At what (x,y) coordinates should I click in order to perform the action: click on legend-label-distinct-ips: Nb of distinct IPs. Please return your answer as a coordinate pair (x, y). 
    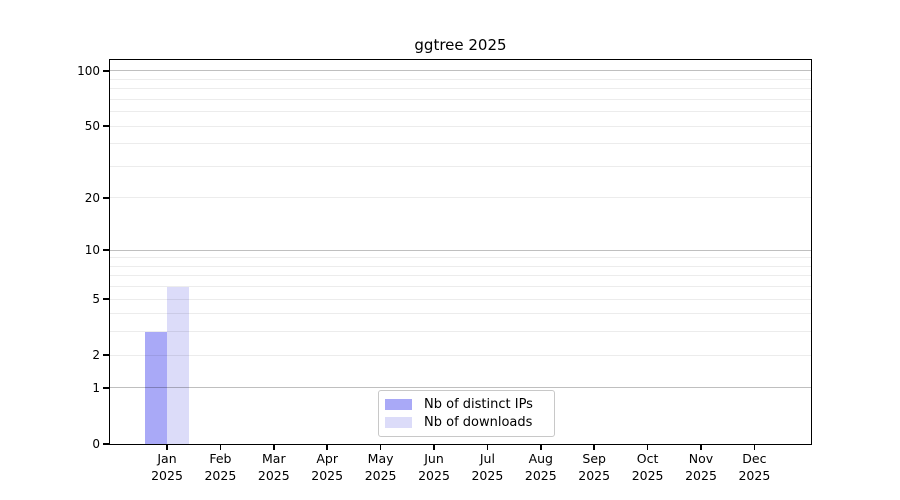
    Looking at the image, I should click on (478, 404).